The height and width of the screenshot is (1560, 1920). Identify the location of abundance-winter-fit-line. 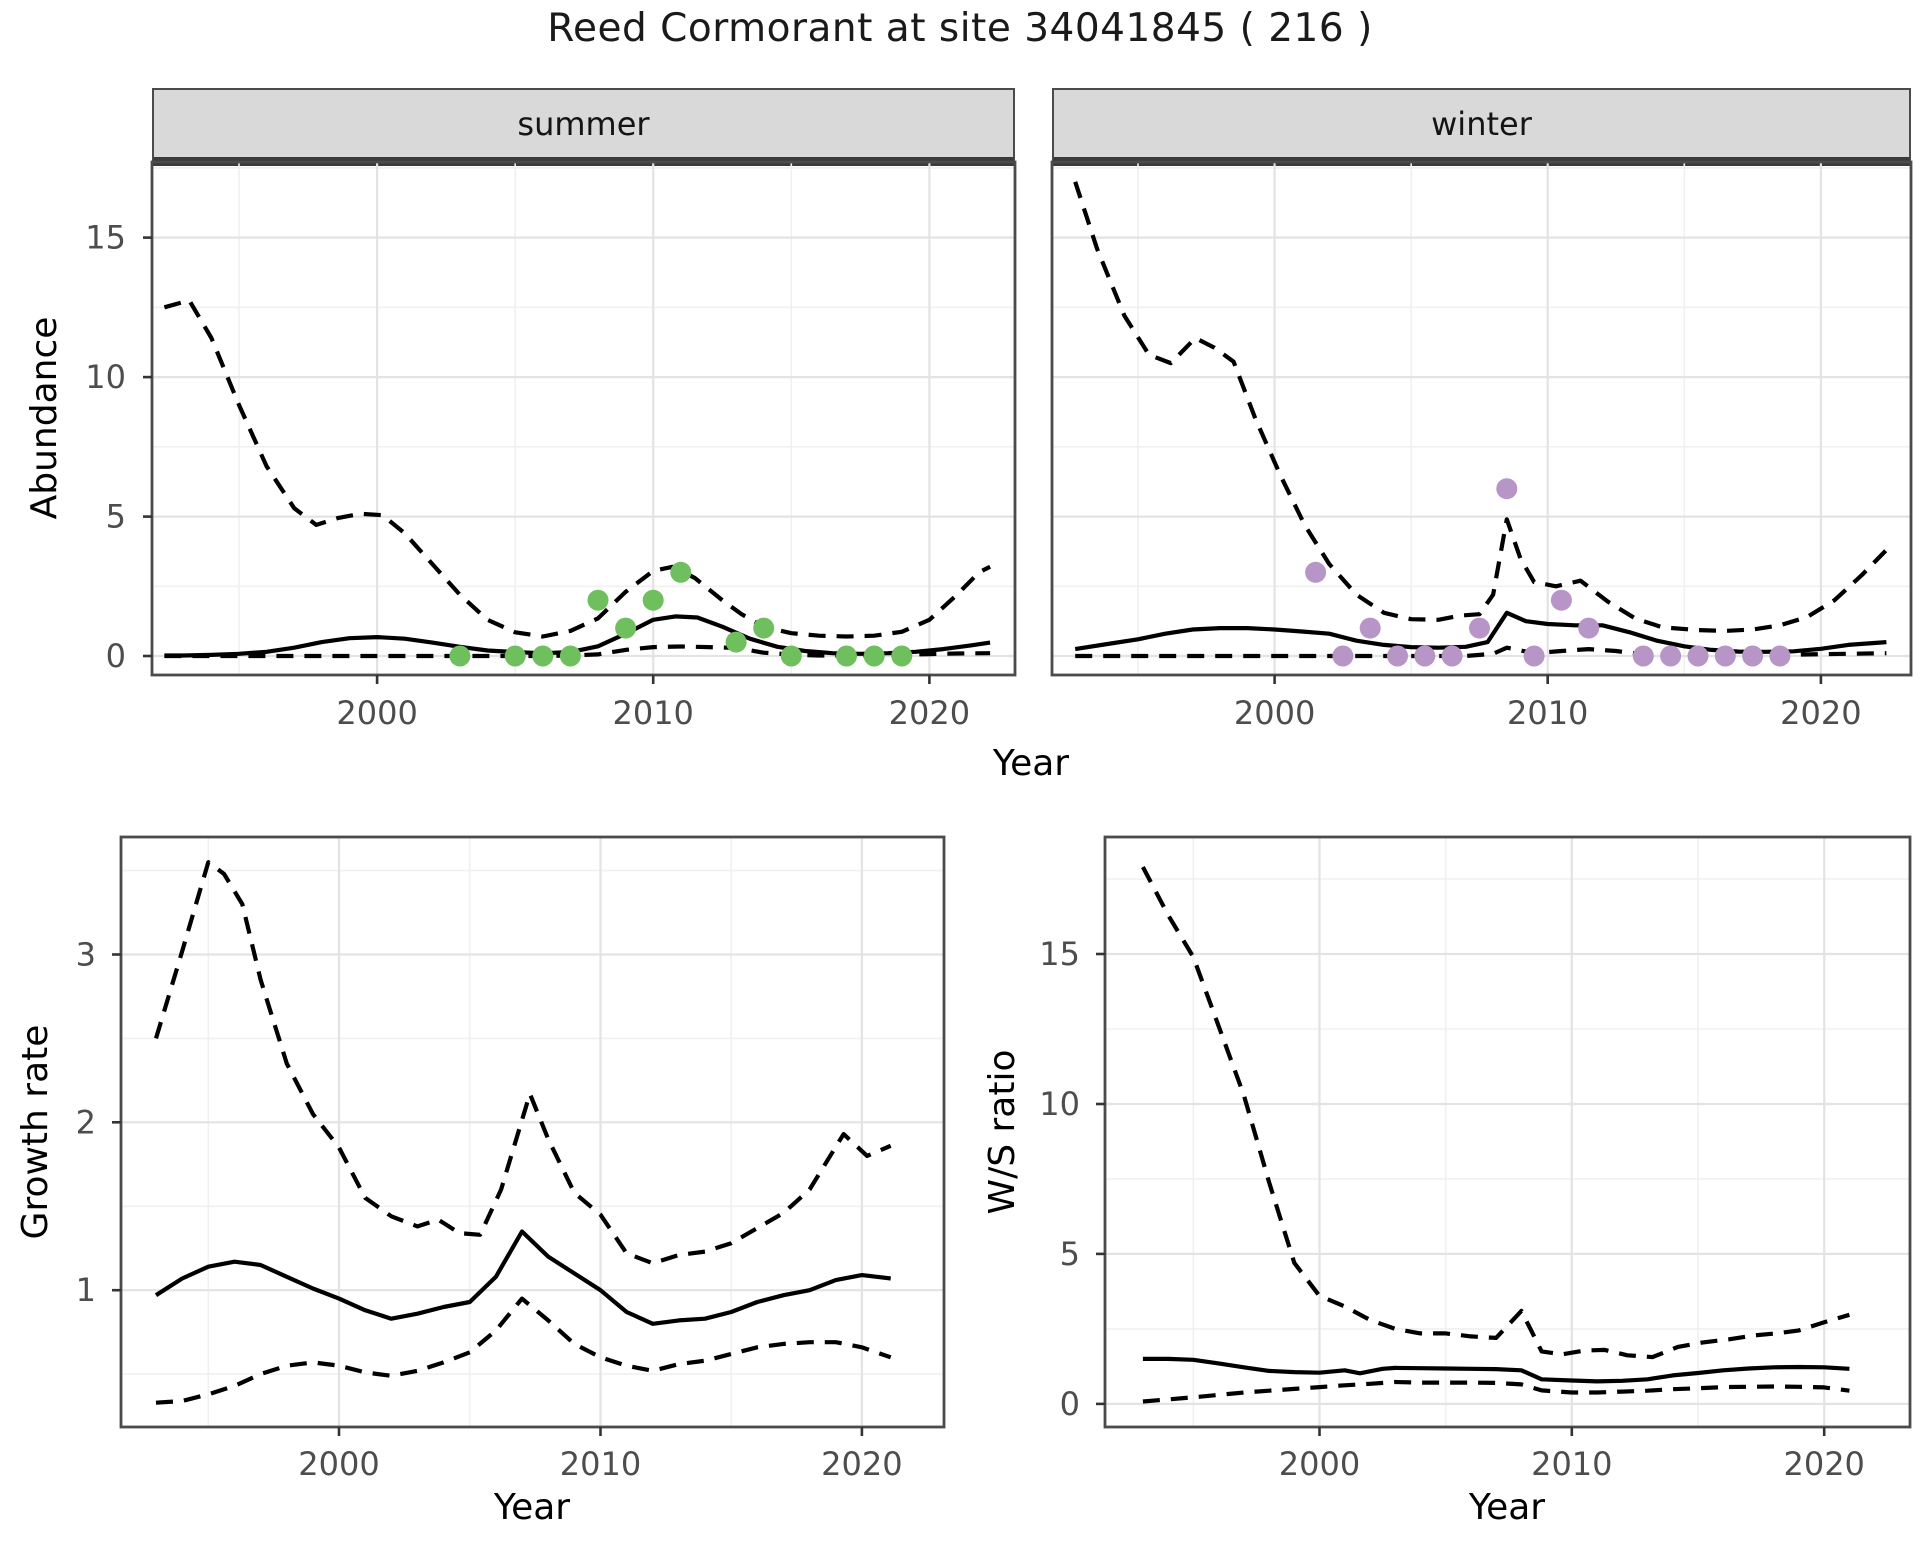
(1480, 632).